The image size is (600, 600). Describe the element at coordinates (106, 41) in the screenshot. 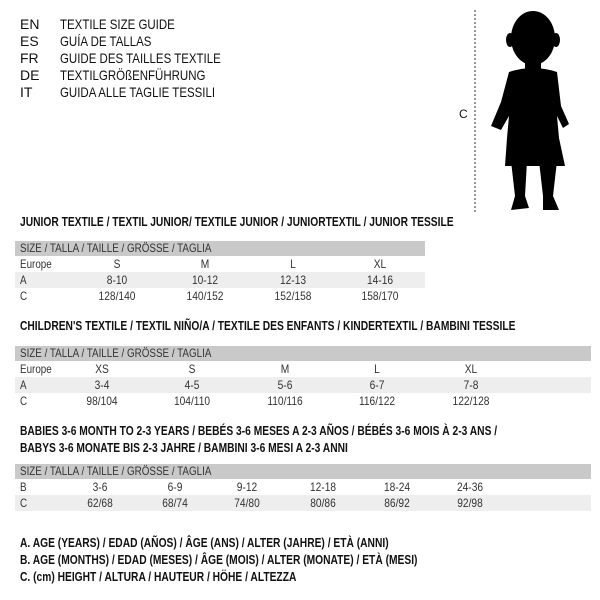

I see `lang-title: GUÍA DE TALLAS` at that location.